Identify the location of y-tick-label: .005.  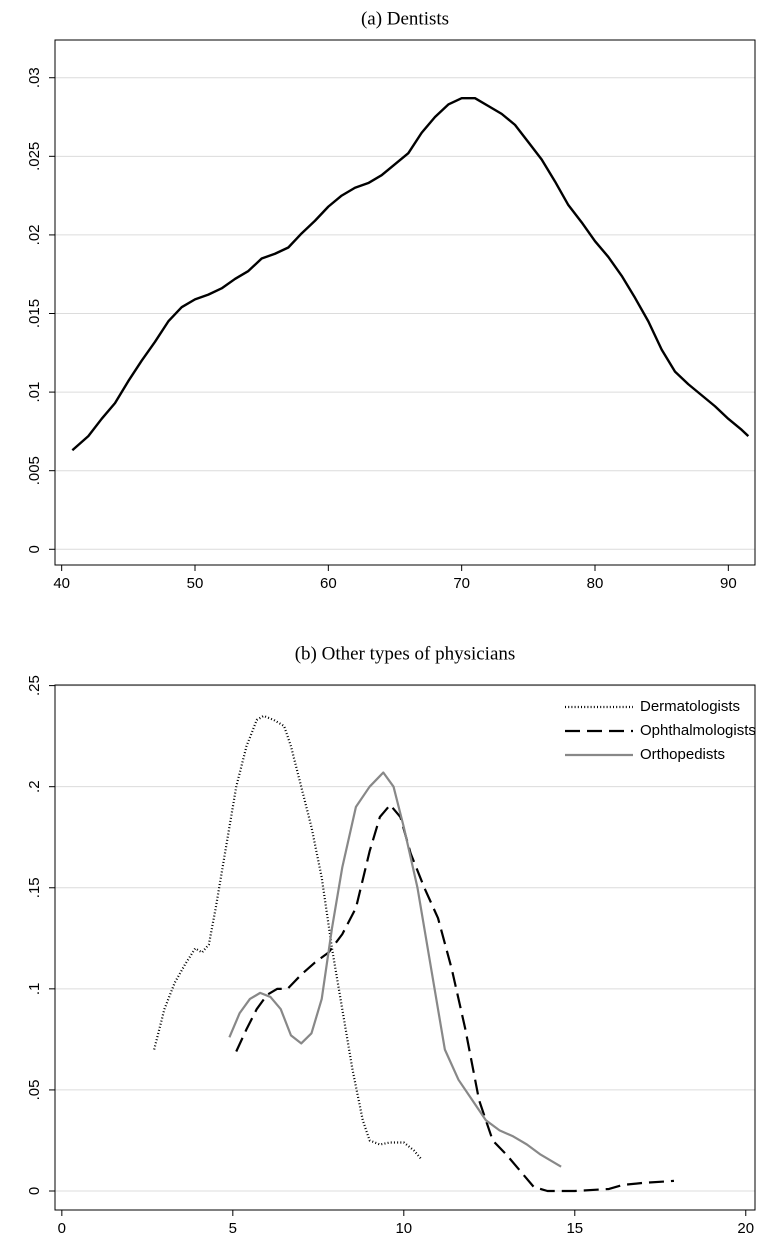
(34, 470).